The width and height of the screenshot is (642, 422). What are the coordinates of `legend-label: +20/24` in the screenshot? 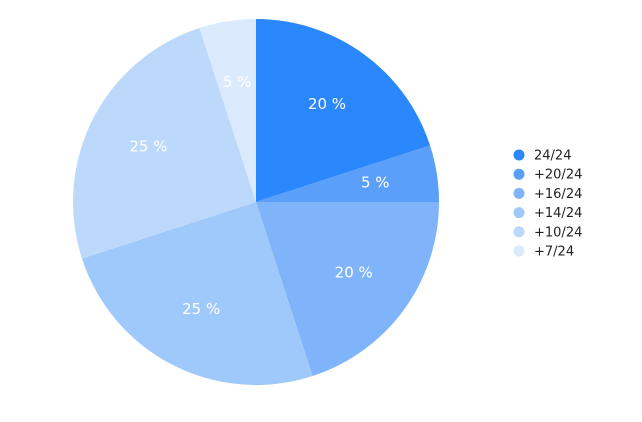 It's located at (558, 175).